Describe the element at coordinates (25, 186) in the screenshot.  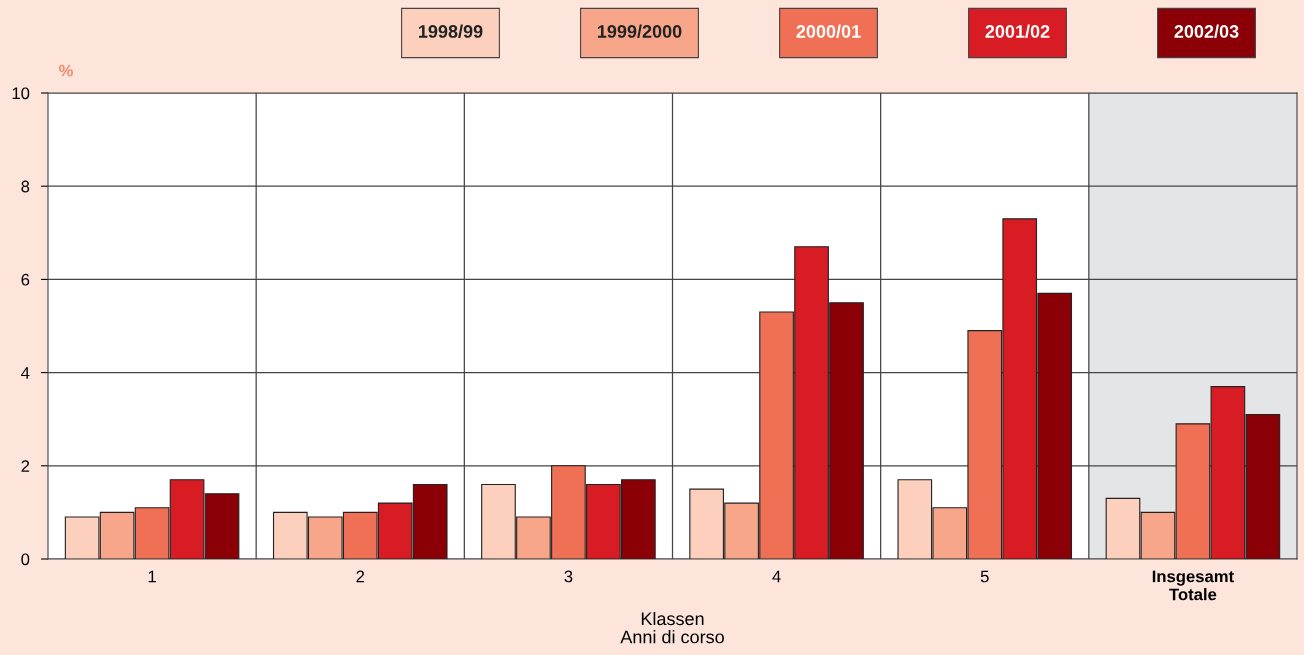
I see `y-tick-label: 8` at that location.